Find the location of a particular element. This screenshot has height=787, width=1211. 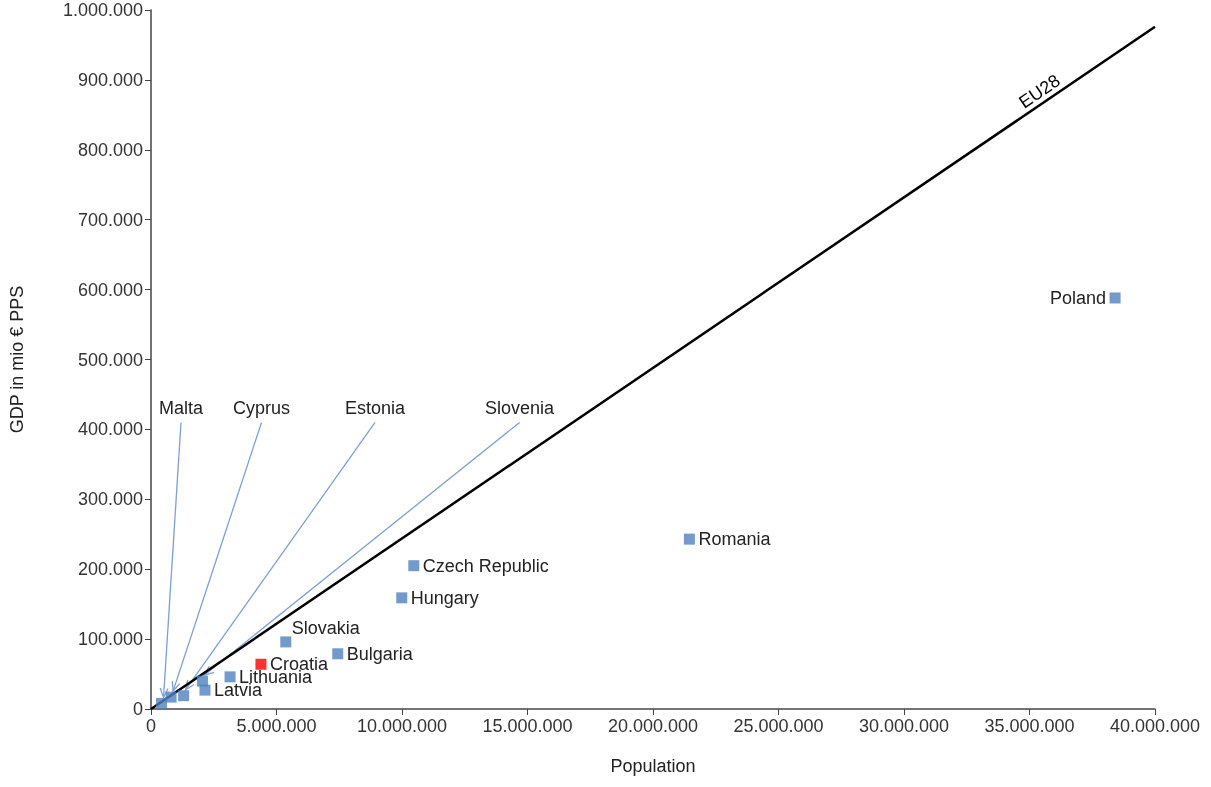

y-tick-label: 800.000 is located at coordinates (110, 149).